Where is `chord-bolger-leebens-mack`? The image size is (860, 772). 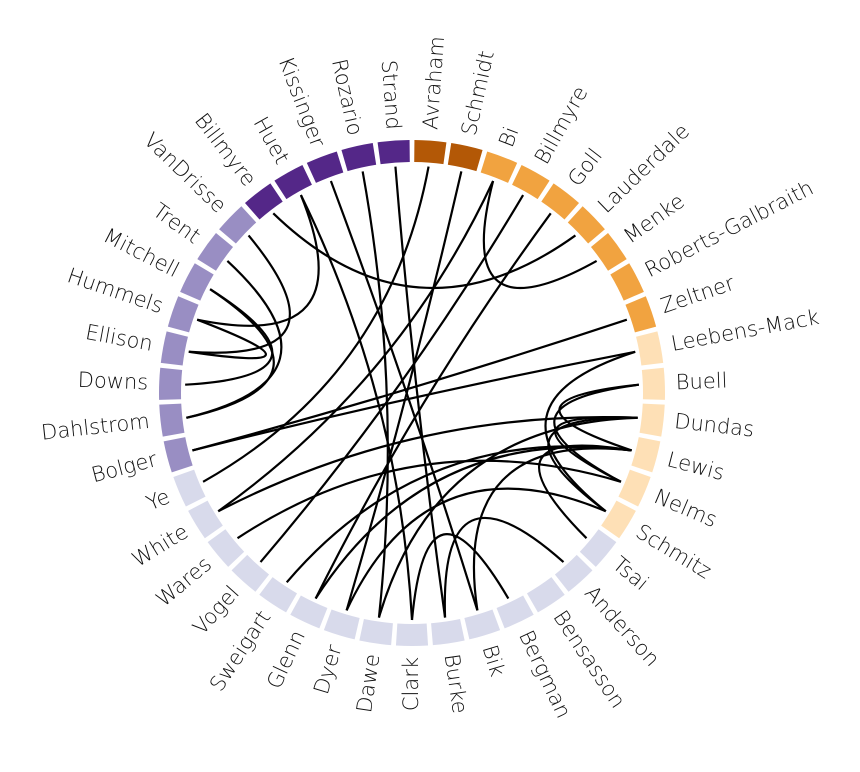 chord-bolger-leebens-mack is located at coordinates (414, 401).